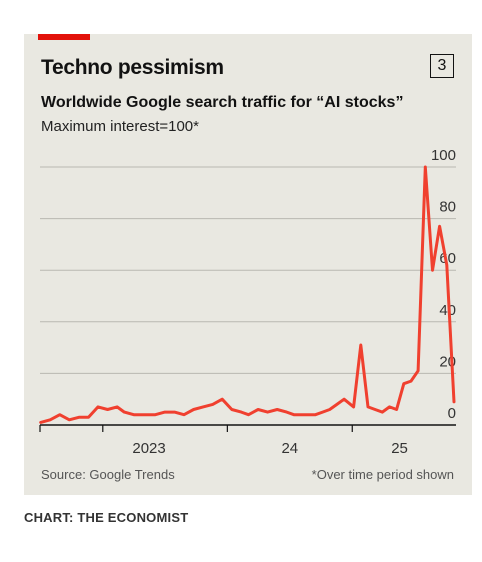  I want to click on chart-number-badge: 3, so click(442, 66).